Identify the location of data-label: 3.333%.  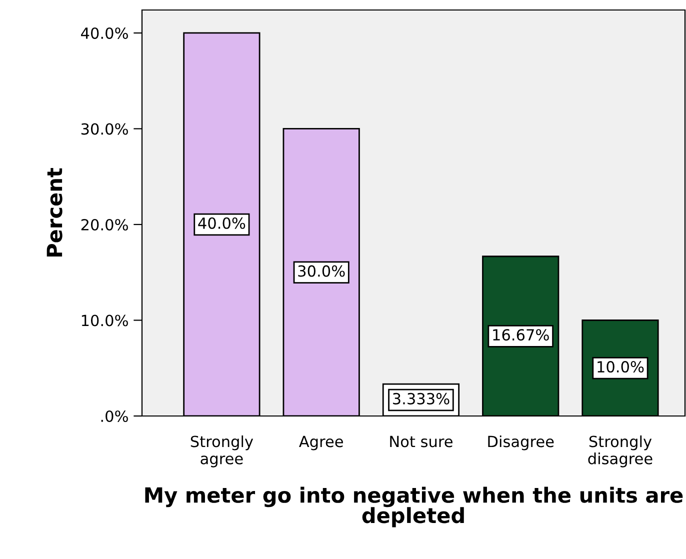
(421, 398).